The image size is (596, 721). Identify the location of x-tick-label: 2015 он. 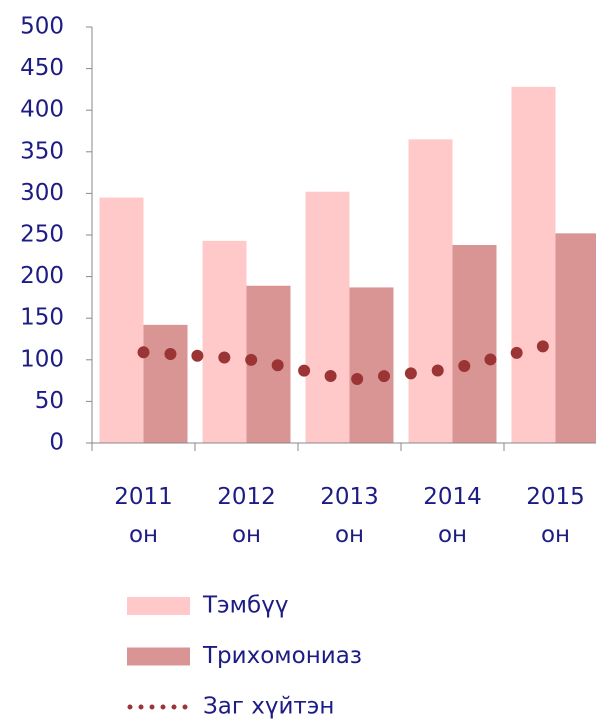
(555, 516).